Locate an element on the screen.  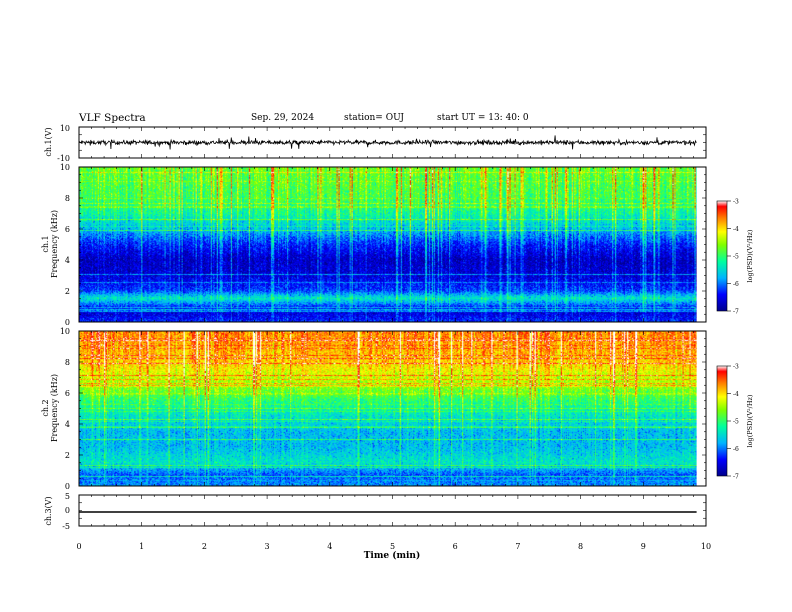
x-tick-labels: 0 1 2 3 4 5 6 7 8 9 10 is located at coordinates (393, 546).